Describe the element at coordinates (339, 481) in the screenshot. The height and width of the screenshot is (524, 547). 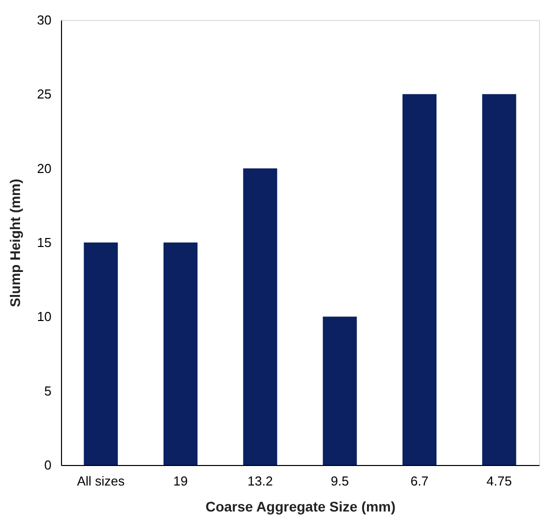
I see `x-tick-label: 9.5` at that location.